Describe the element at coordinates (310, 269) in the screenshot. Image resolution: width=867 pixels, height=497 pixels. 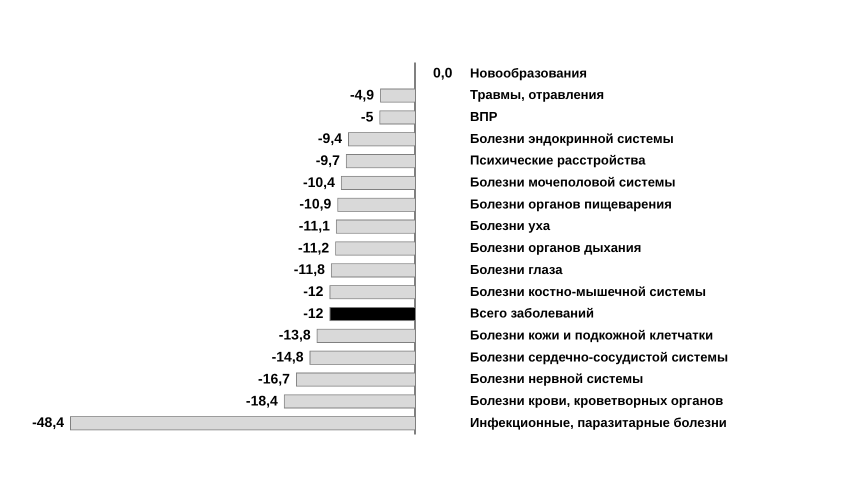
I see `data-label: -11,8` at that location.